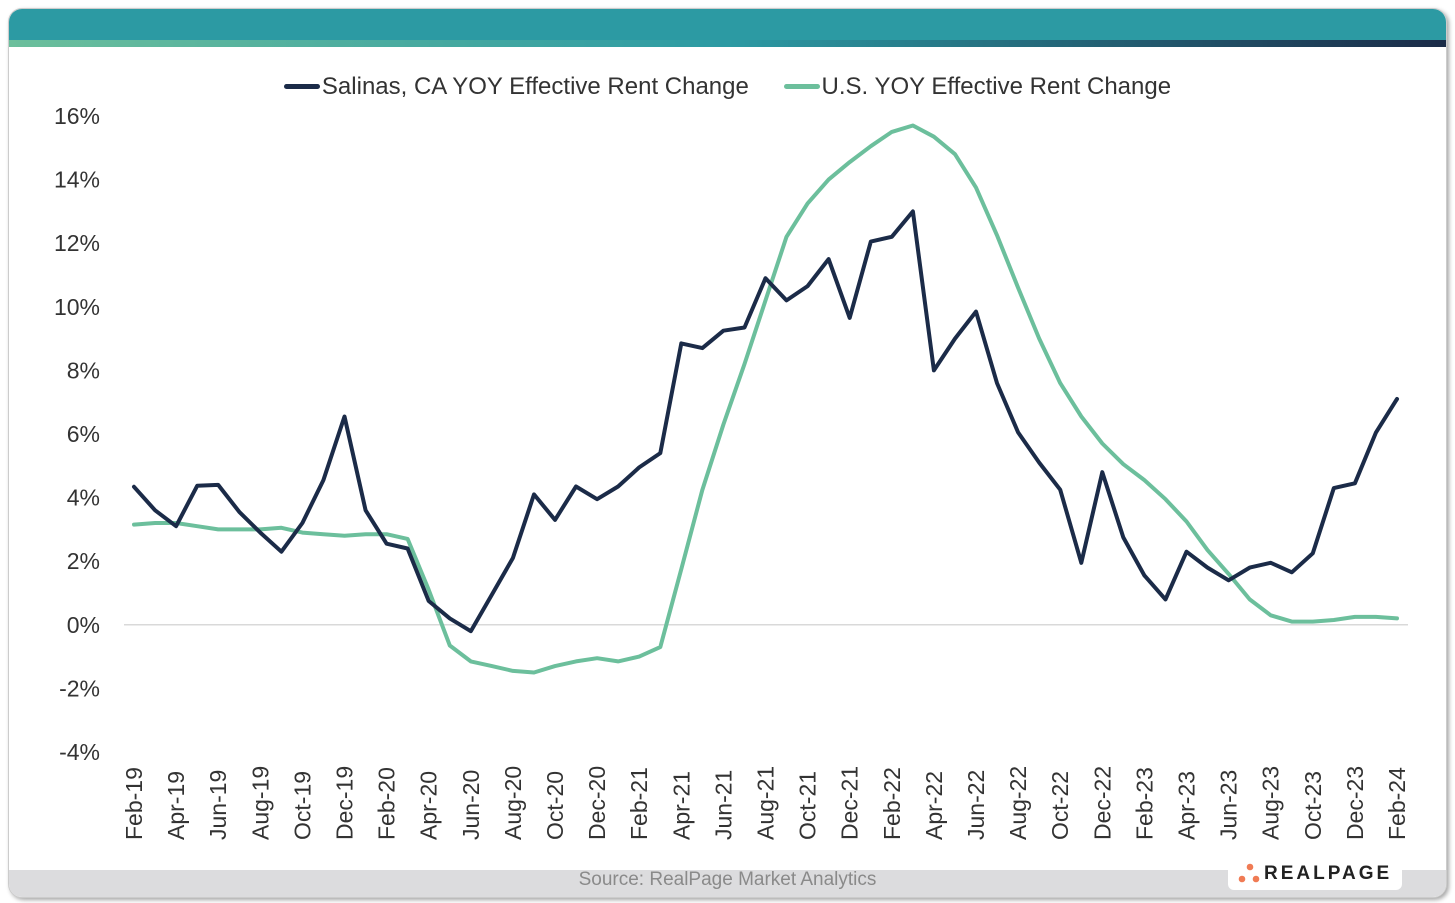 The height and width of the screenshot is (903, 1455). Describe the element at coordinates (808, 805) in the screenshot. I see `x-tick-label: Oct-21` at that location.